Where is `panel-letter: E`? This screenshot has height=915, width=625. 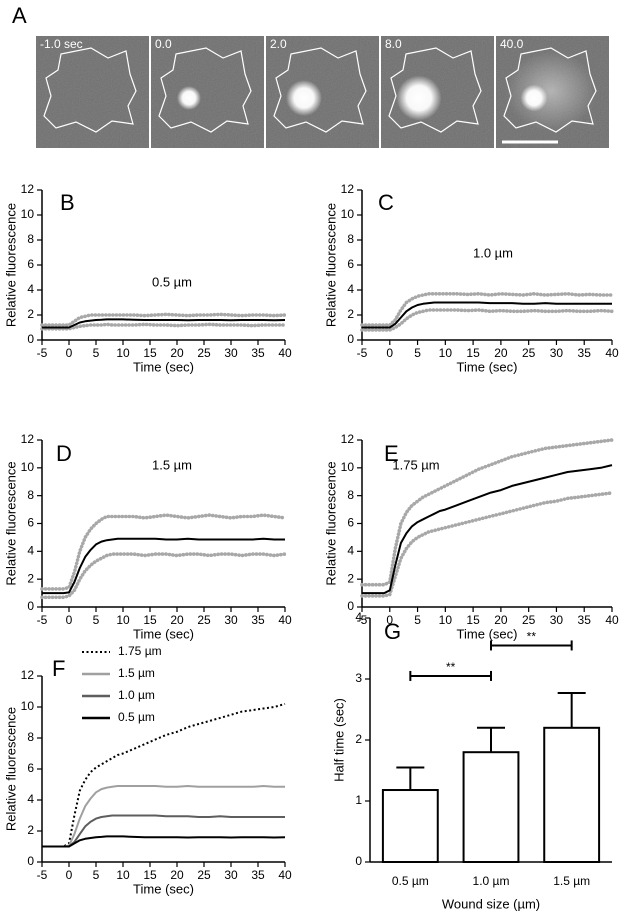
panel-letter: E is located at coordinates (391, 453).